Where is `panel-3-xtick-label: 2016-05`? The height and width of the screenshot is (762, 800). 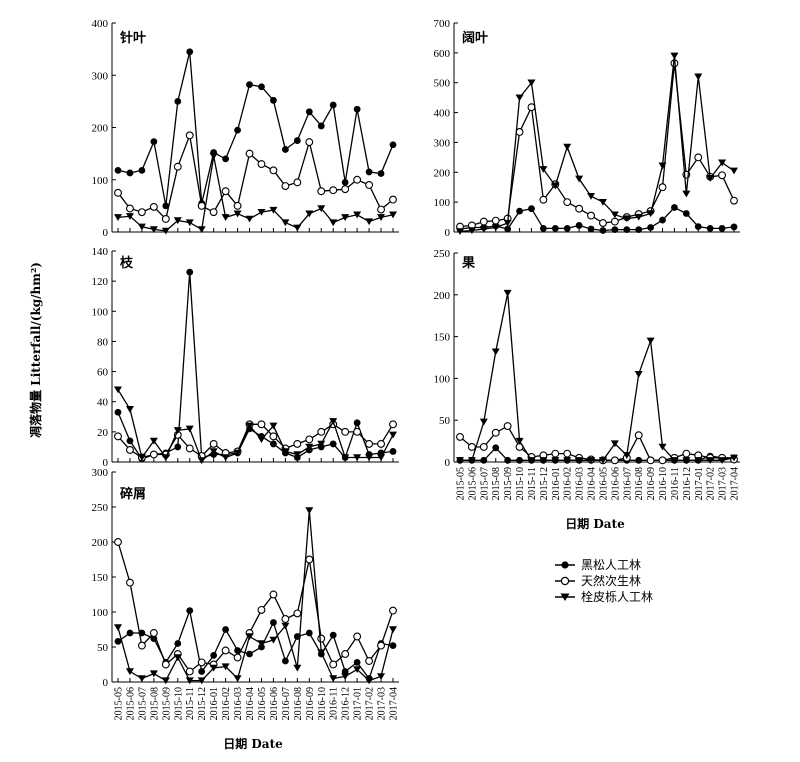
panel-3-xtick-label: 2016-05 is located at coordinates (603, 483).